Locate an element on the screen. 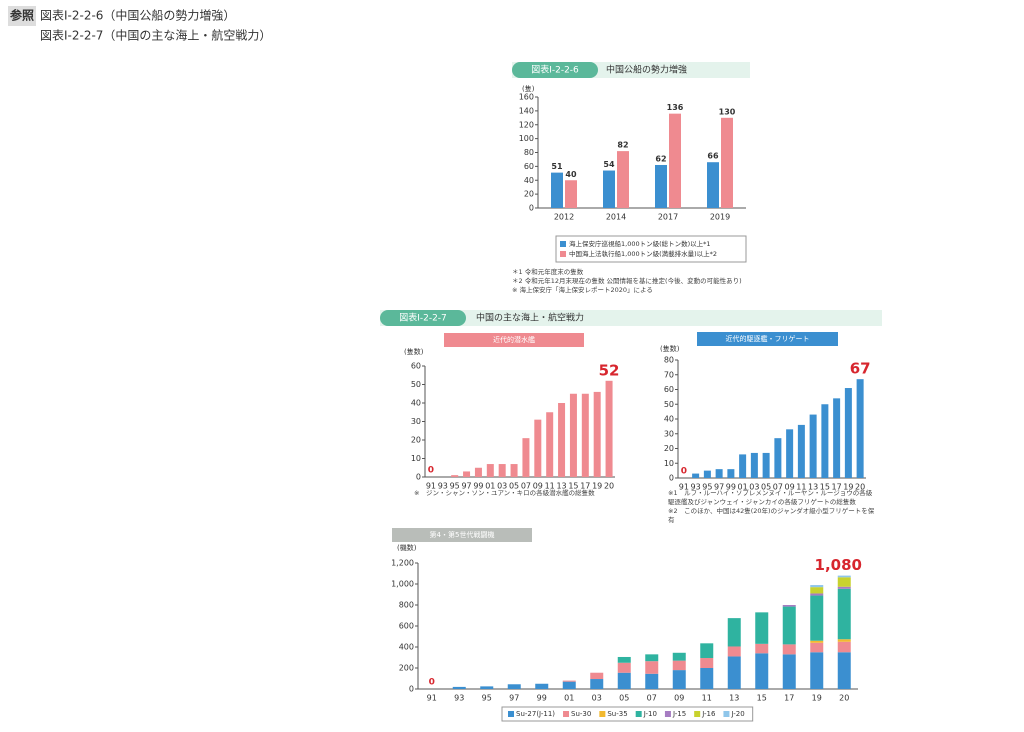 The image size is (1024, 732). notes: ※ ジン・シャン・ソン・ユアン・キロの各級潜水艦の総隻数 is located at coordinates (524, 493).